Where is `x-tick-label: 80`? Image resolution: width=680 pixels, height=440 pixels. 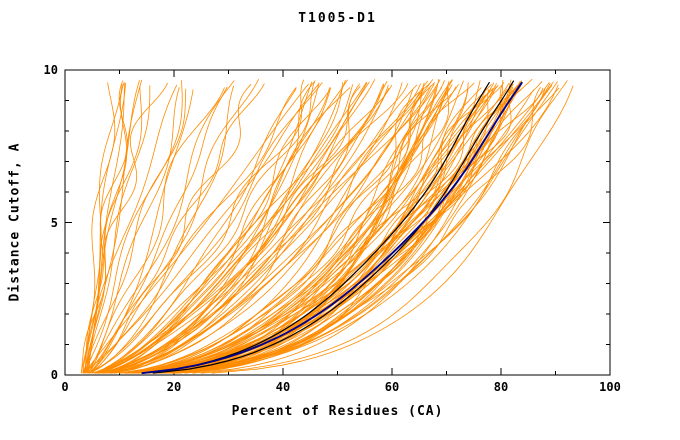 x-tick-label: 80 is located at coordinates (501, 387).